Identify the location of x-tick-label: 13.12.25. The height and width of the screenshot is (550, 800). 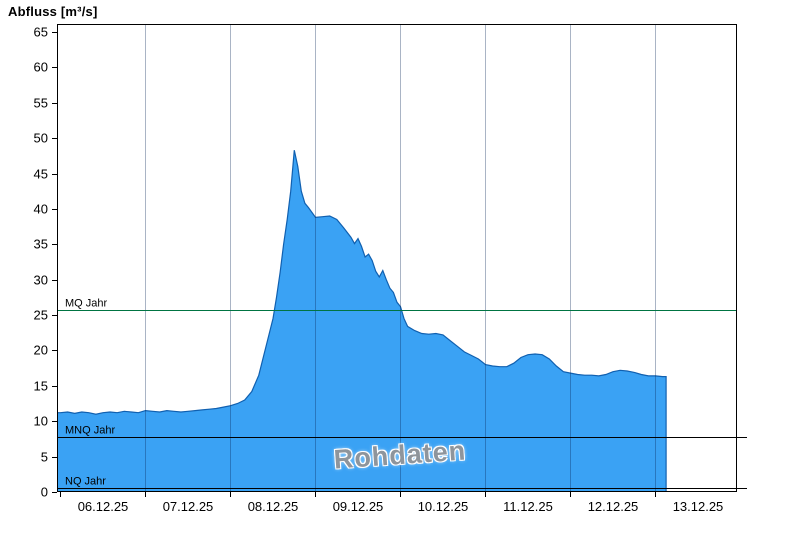
(698, 506).